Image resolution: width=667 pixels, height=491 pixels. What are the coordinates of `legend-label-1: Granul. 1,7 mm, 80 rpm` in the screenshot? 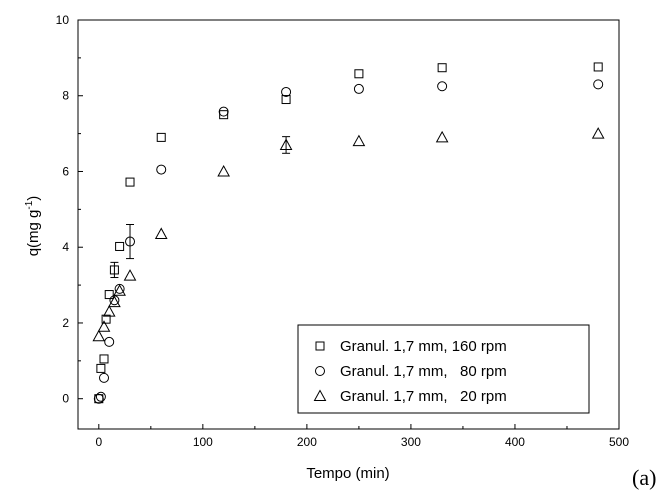 It's located at (423, 371).